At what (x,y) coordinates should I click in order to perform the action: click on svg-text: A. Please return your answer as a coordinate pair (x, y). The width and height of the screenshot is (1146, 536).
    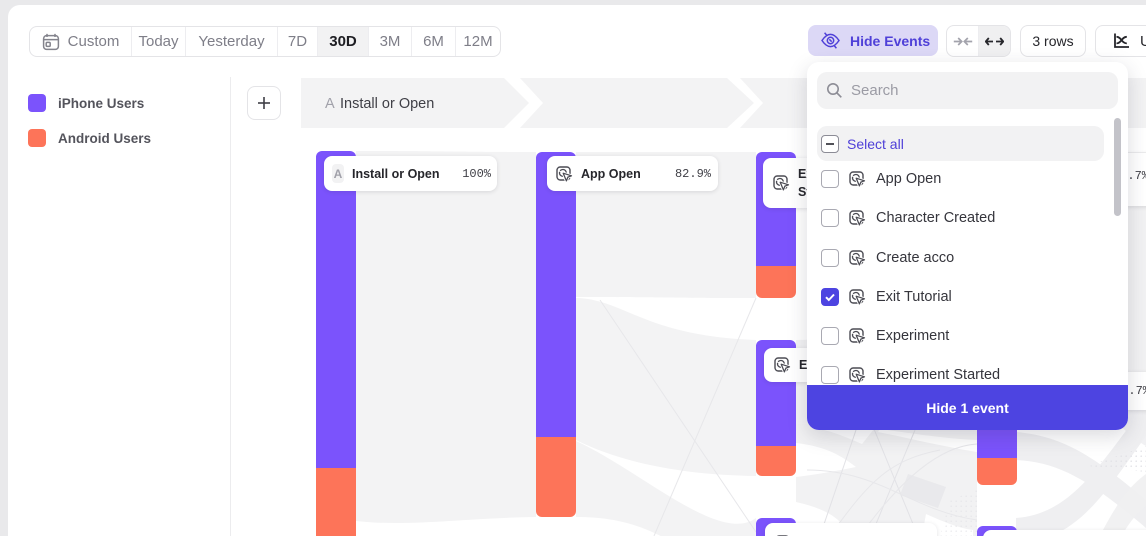
    Looking at the image, I should click on (330, 104).